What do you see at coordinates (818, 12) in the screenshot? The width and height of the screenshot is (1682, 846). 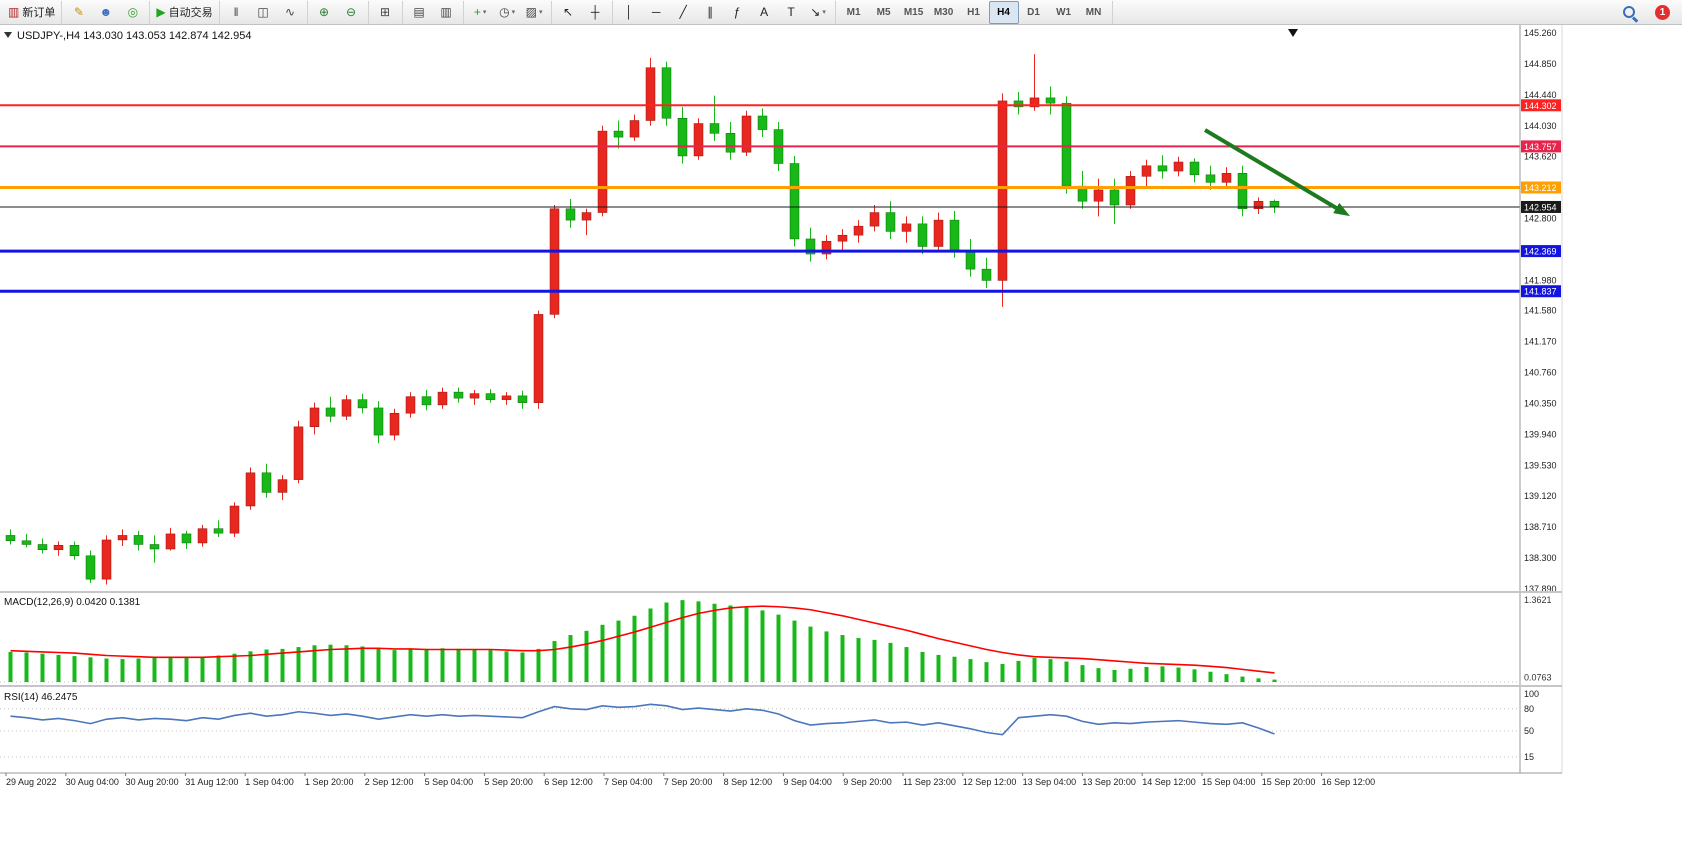 I see `arrows-button: ↘ ▾` at bounding box center [818, 12].